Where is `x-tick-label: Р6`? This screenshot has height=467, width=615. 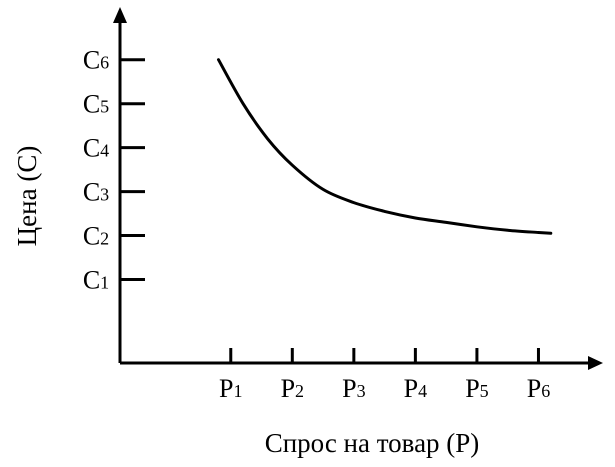 x-tick-label: Р6 is located at coordinates (538, 388).